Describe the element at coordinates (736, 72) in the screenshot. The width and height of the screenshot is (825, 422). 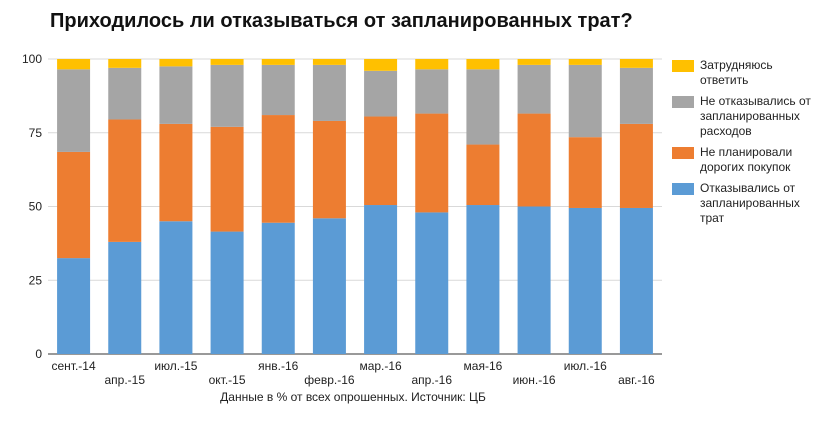
I see `legend-label: Затрудняюсь ответить` at that location.